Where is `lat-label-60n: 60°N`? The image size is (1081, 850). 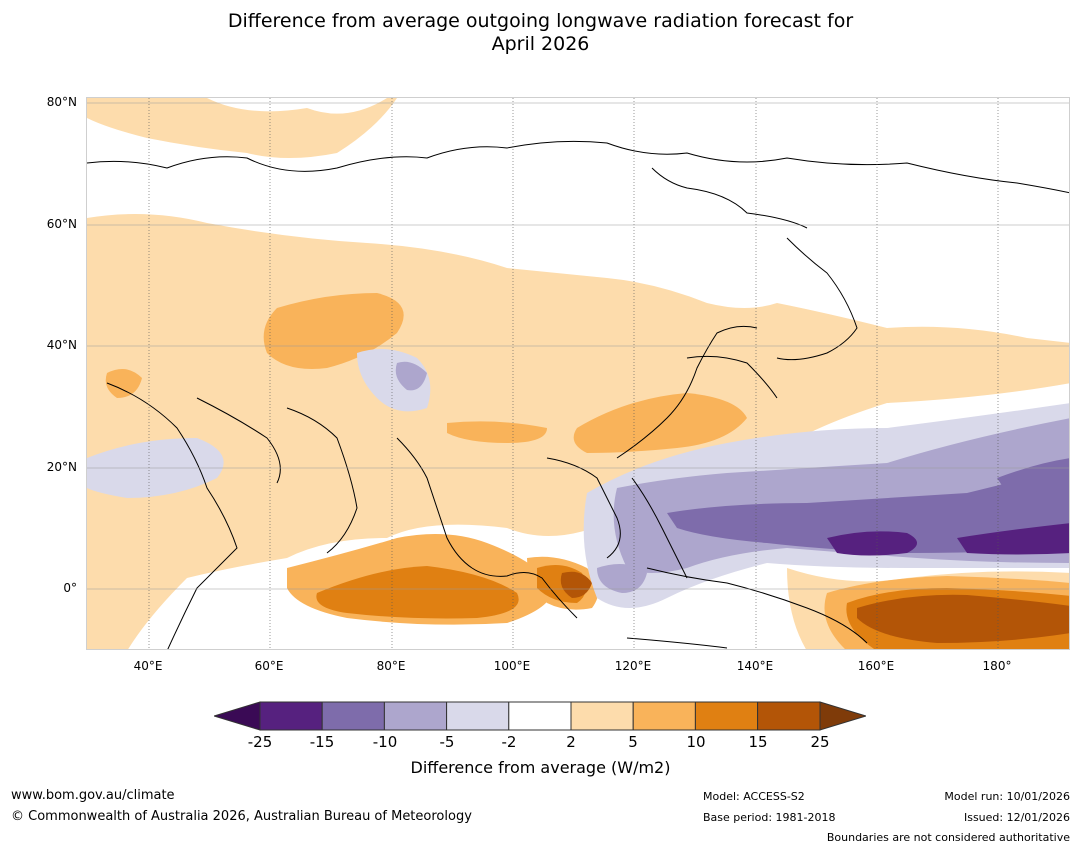
lat-label-60n: 60°N is located at coordinates (61, 224).